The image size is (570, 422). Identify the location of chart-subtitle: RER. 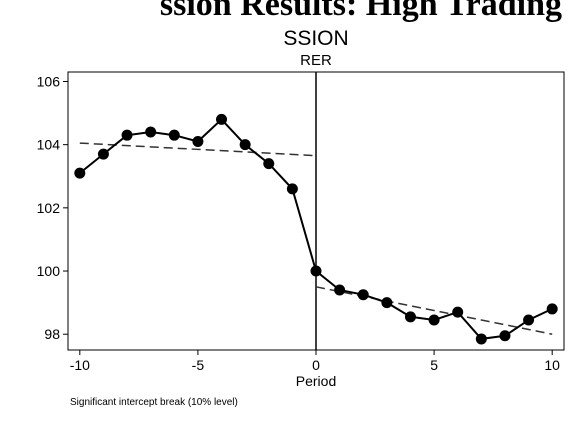
(316, 60).